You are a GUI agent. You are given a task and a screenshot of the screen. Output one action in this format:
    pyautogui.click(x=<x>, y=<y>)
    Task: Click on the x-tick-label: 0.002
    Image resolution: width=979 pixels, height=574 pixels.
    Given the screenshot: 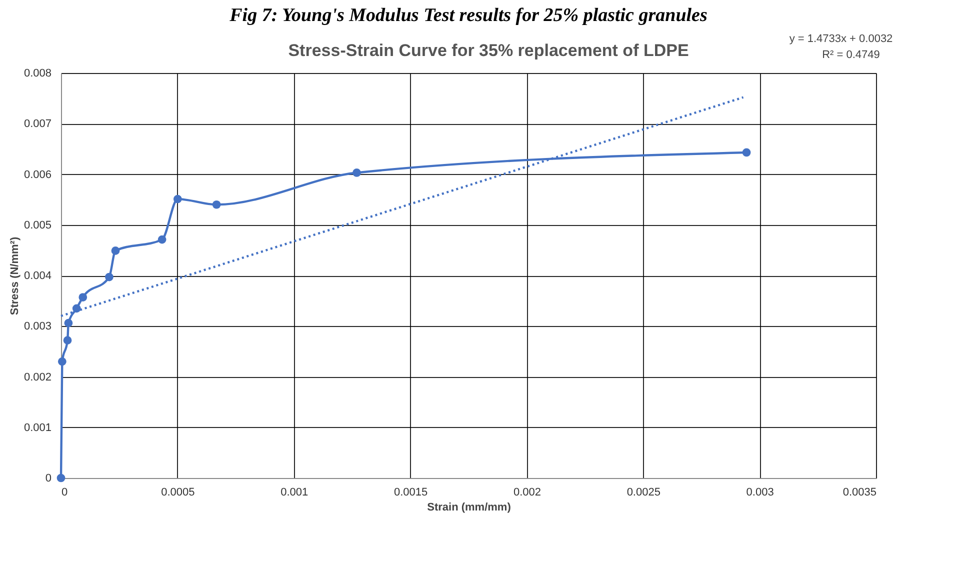 What is the action you would take?
    pyautogui.click(x=527, y=492)
    